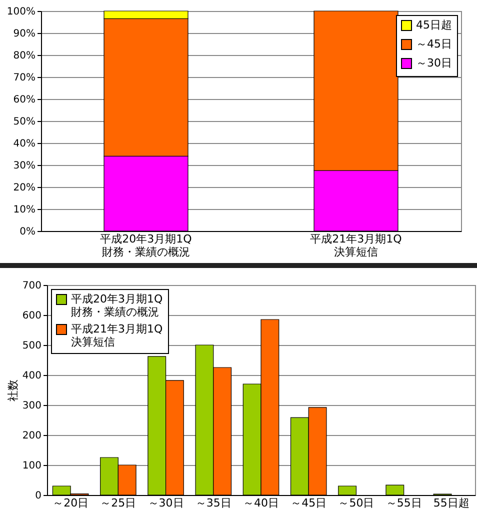  What do you see at coordinates (24, 188) in the screenshot?
I see `y-tick-label: 20%` at bounding box center [24, 188].